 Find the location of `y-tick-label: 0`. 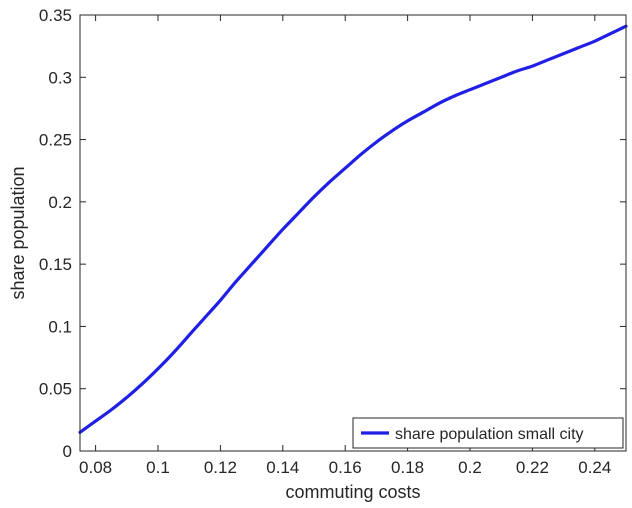

y-tick-label: 0 is located at coordinates (67, 451).